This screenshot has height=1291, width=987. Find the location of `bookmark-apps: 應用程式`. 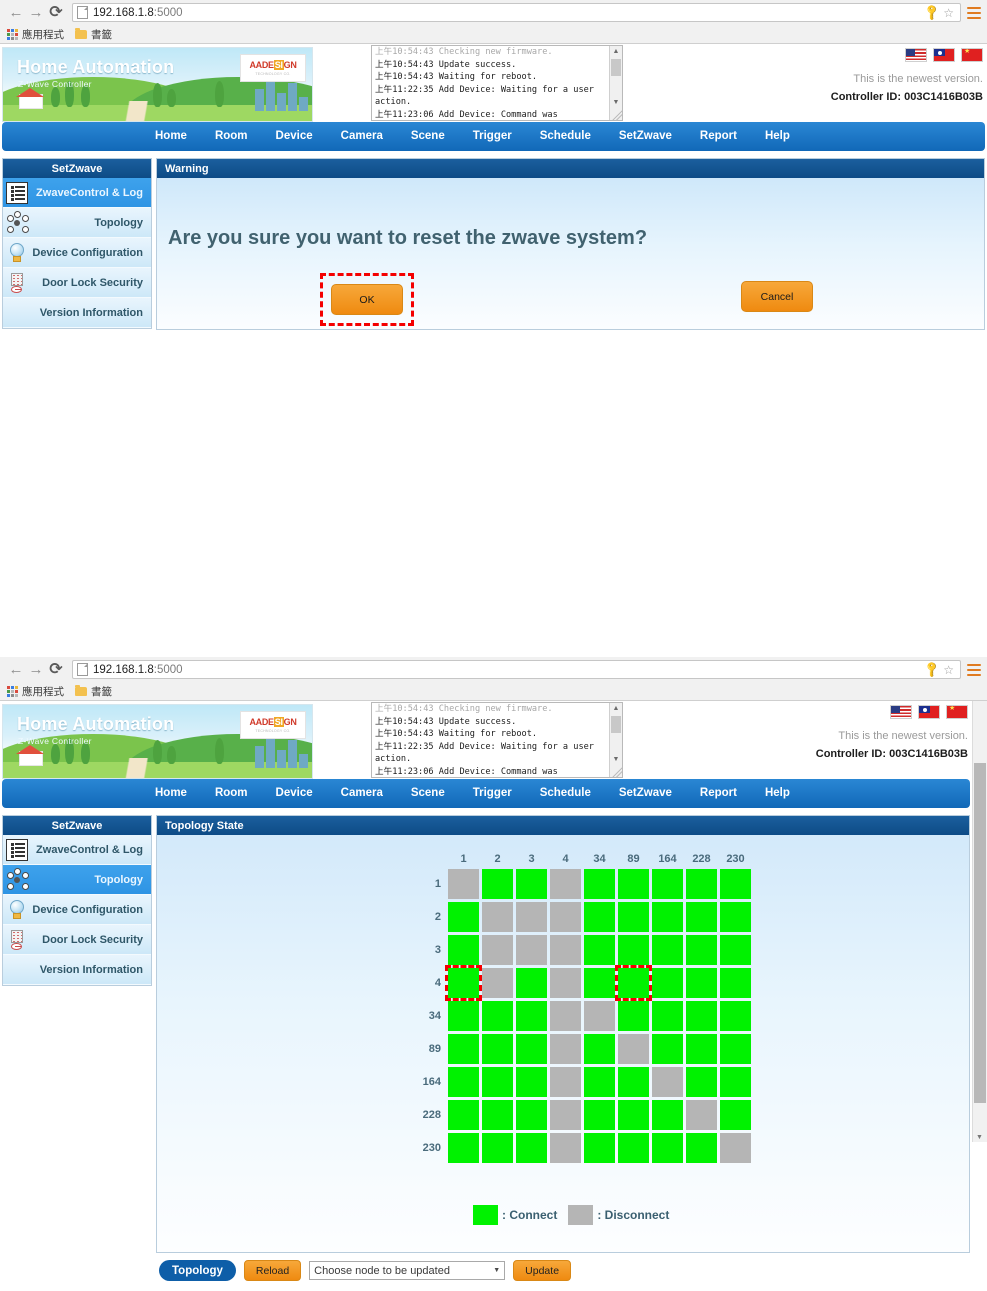

bookmark-apps: 應用程式 is located at coordinates (43, 691).